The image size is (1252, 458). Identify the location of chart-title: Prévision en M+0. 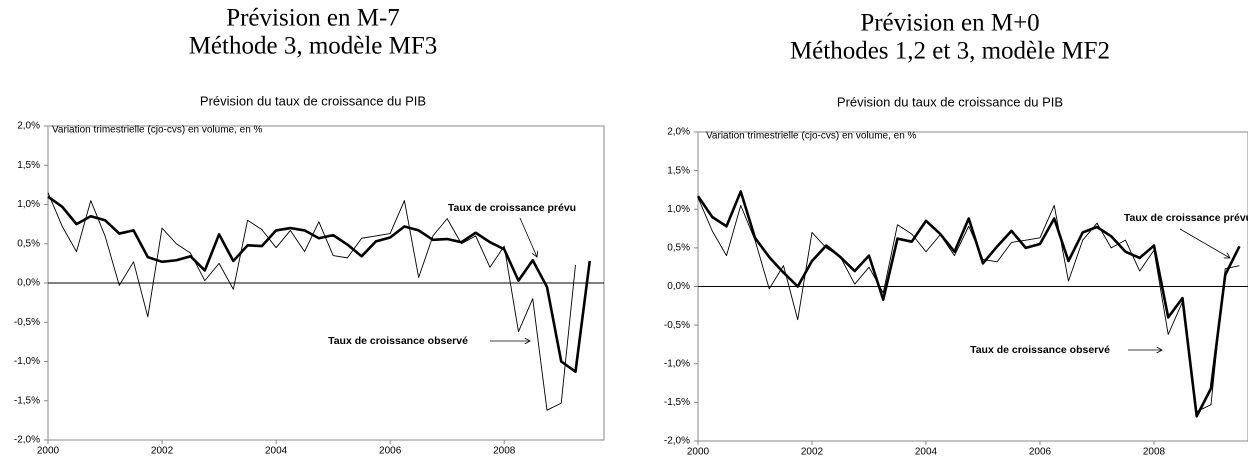
(949, 23).